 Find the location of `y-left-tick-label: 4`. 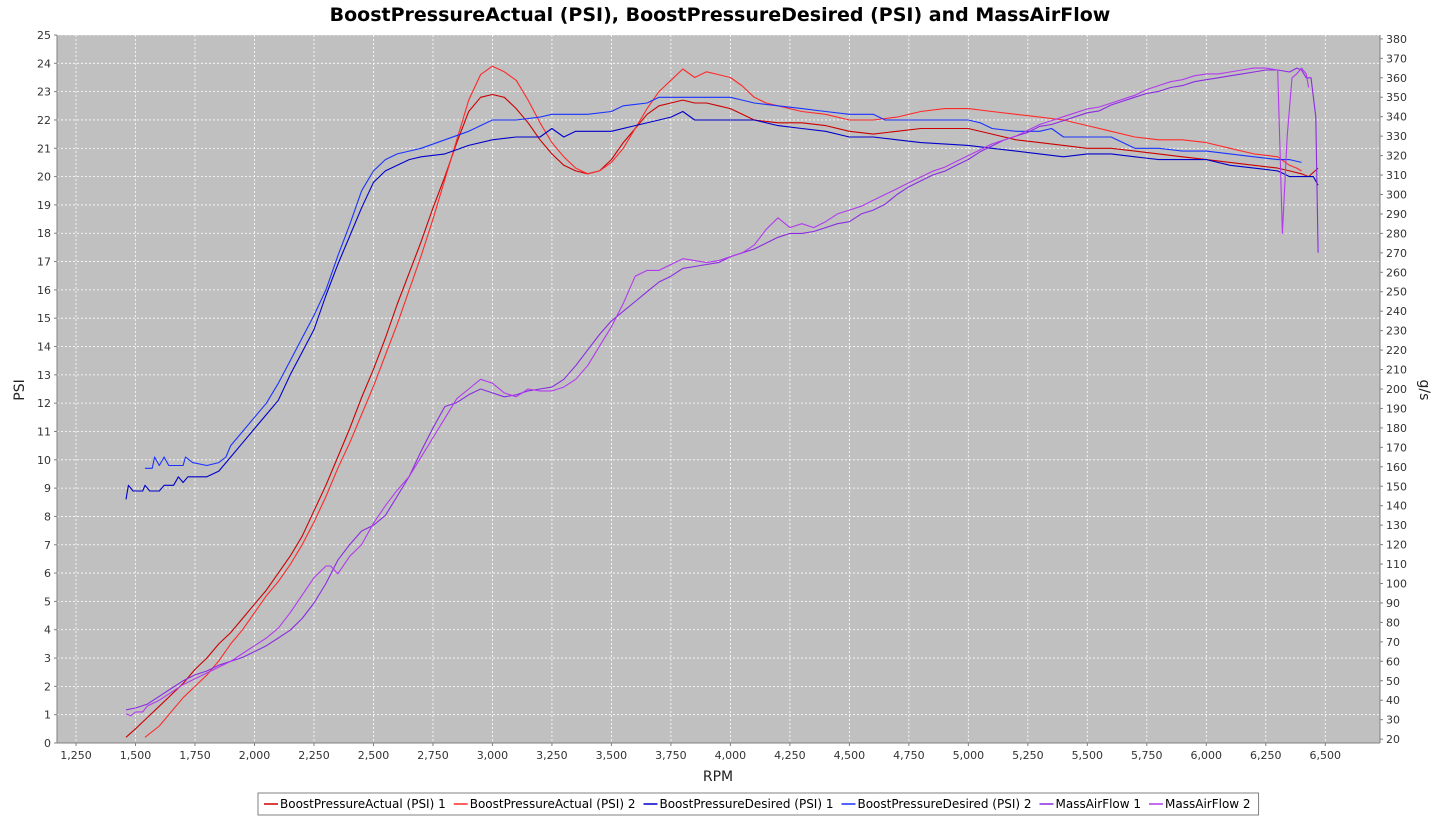

y-left-tick-label: 4 is located at coordinates (47, 630).